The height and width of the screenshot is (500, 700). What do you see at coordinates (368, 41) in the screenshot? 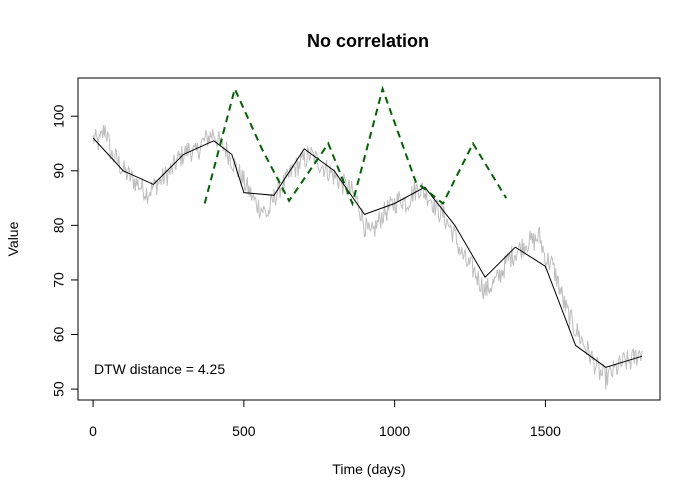
I see `chart-title: No correlation` at bounding box center [368, 41].